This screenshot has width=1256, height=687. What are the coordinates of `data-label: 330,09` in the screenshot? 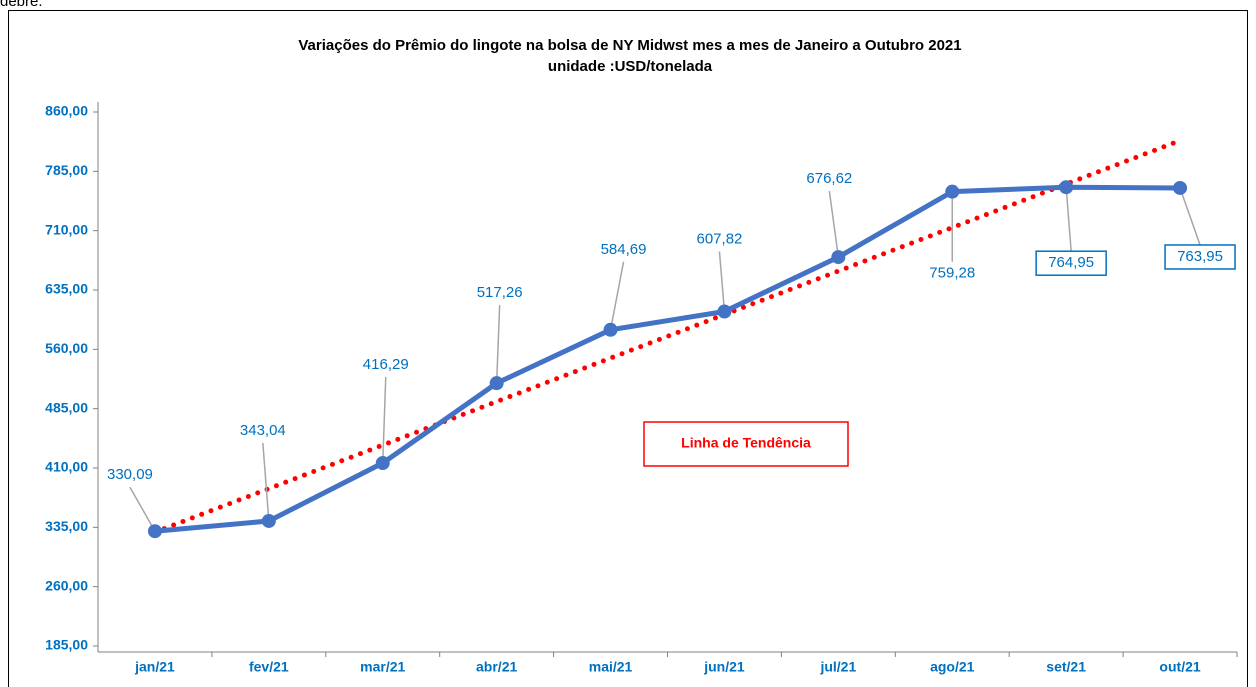 It's located at (130, 474).